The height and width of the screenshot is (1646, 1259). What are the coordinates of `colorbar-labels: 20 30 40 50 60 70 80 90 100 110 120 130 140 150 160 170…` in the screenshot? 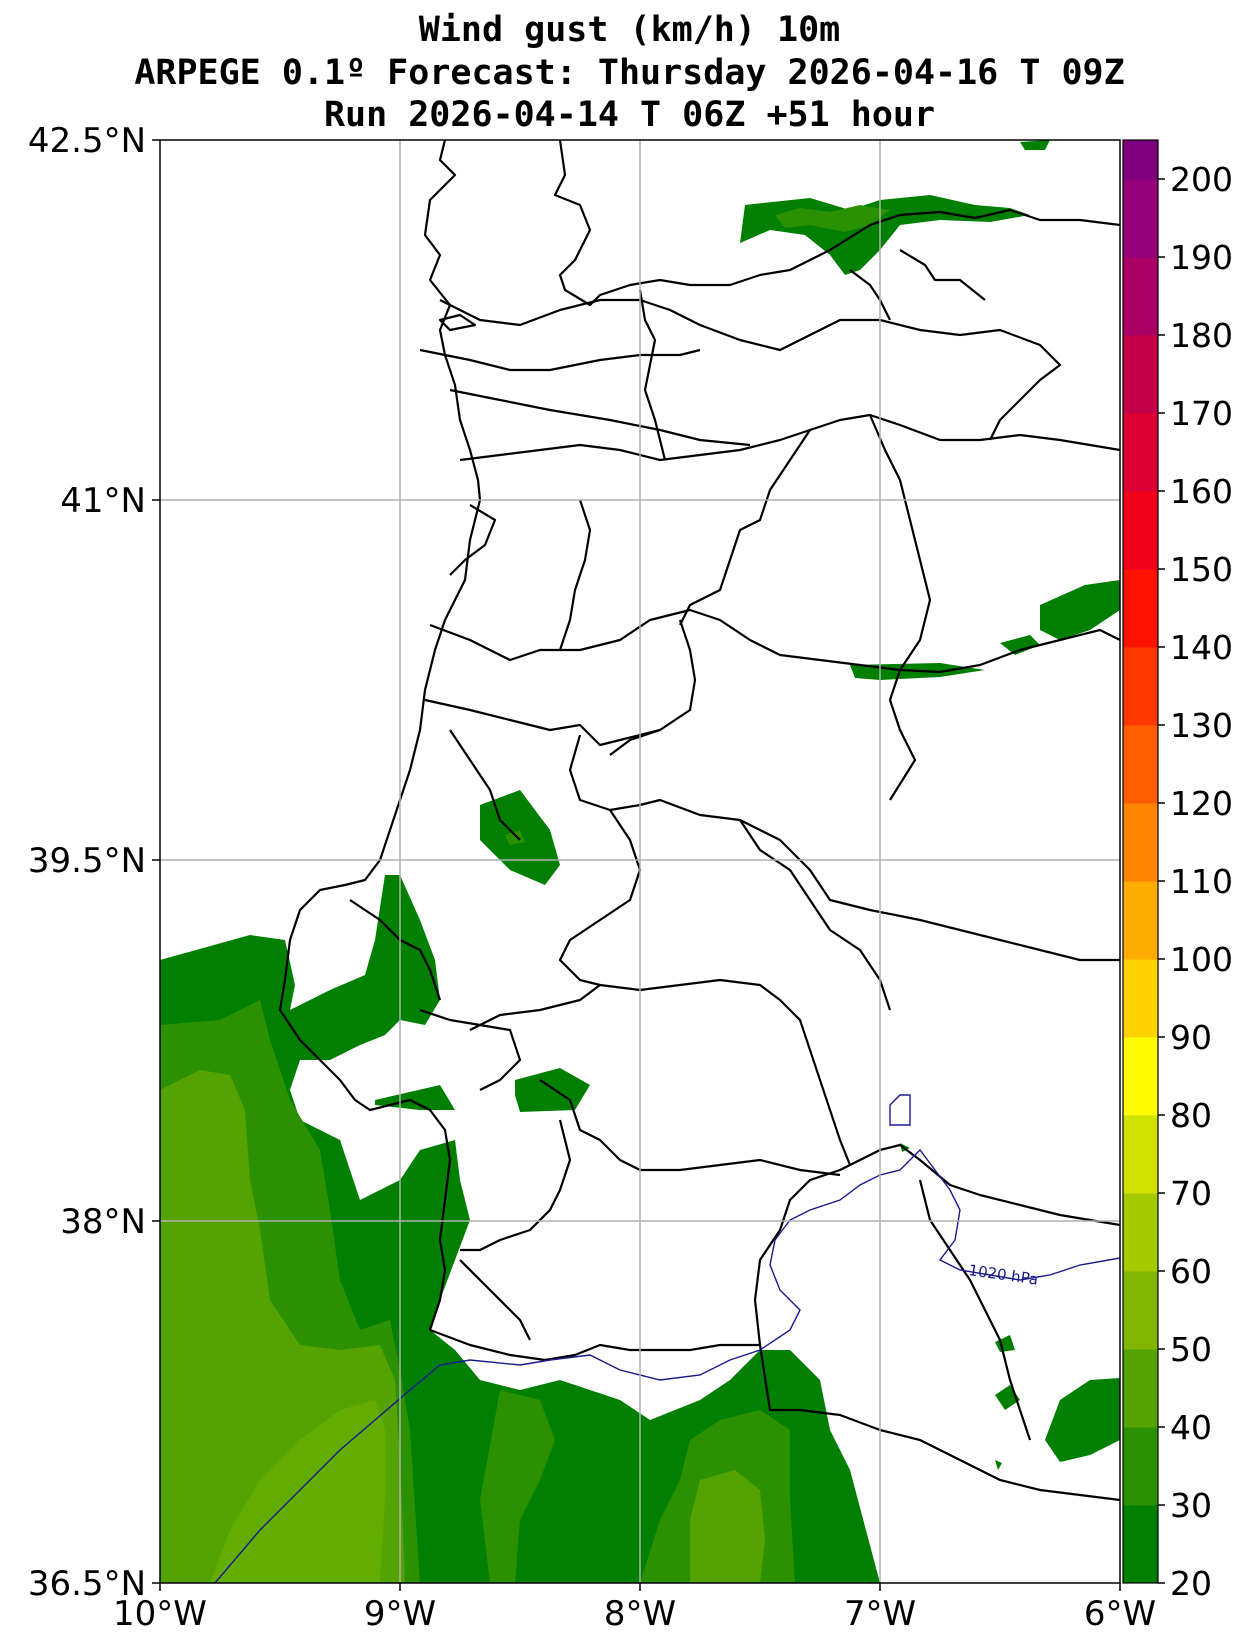 It's located at (1195, 881).